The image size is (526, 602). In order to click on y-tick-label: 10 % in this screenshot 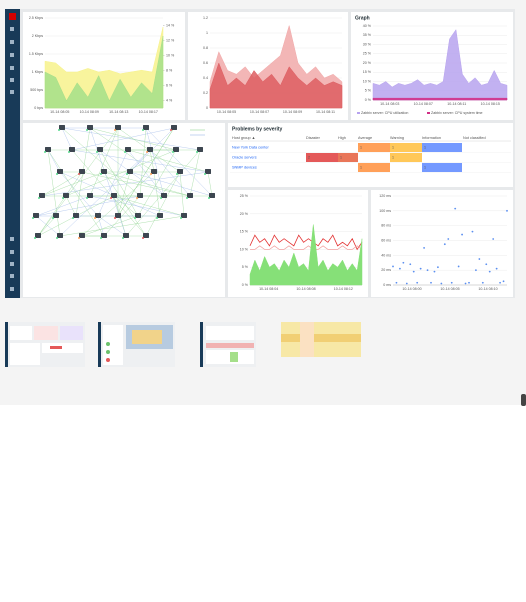, I will do `click(244, 249)`.